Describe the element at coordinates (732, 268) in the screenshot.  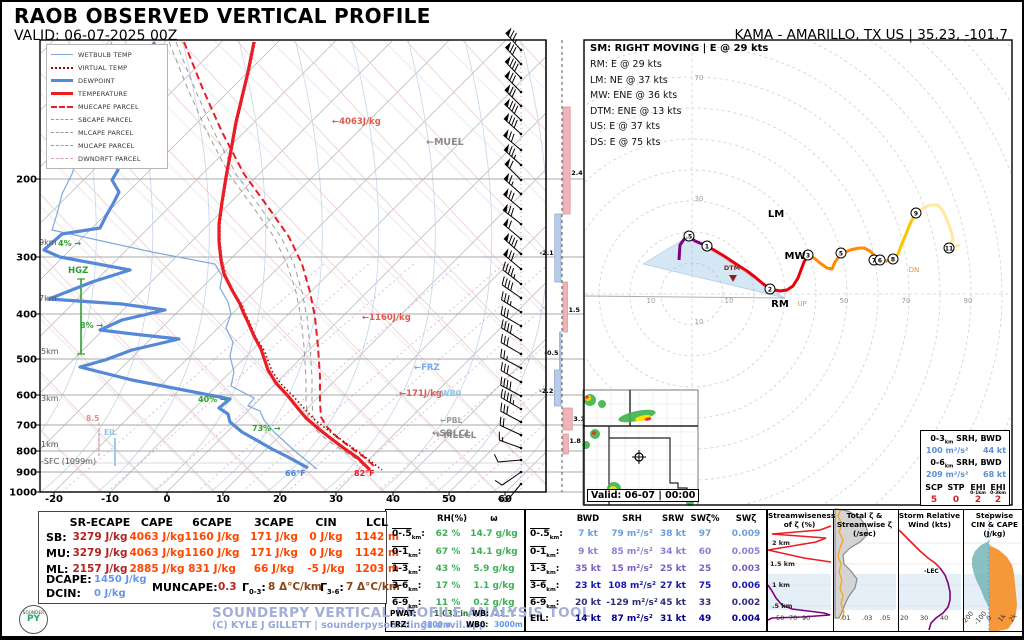
I see `hodograph-point-label: DTM` at that location.